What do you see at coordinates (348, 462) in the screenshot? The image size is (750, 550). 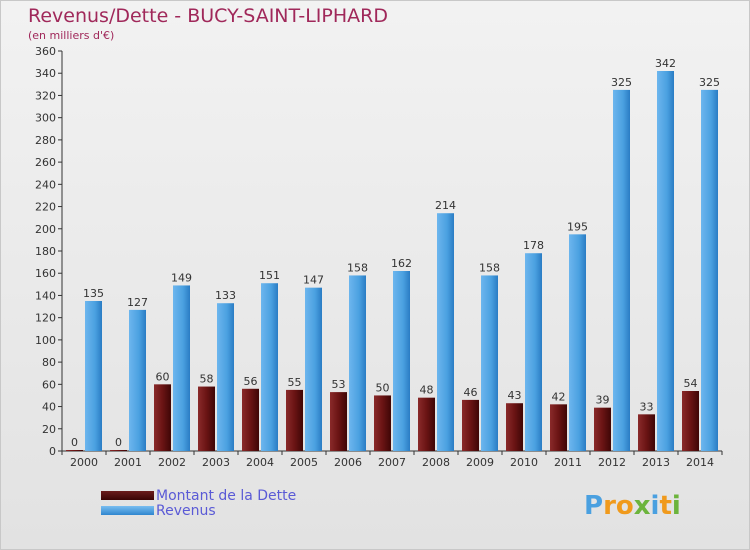 I see `x-tick-label: 2006` at bounding box center [348, 462].